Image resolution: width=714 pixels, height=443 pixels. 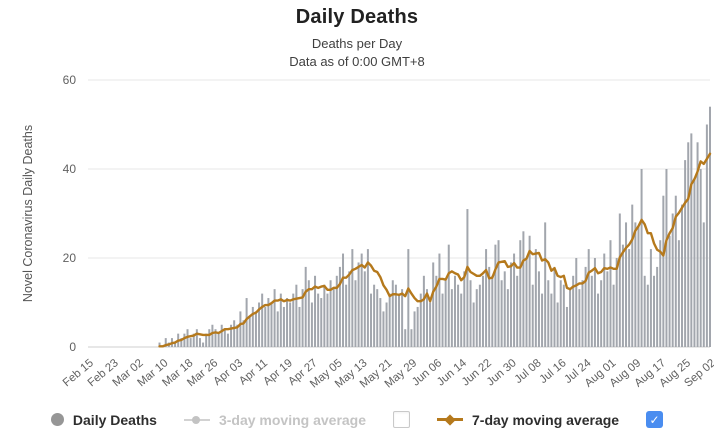 What do you see at coordinates (196, 419) in the screenshot?
I see `3day-avg-marker-icon` at bounding box center [196, 419].